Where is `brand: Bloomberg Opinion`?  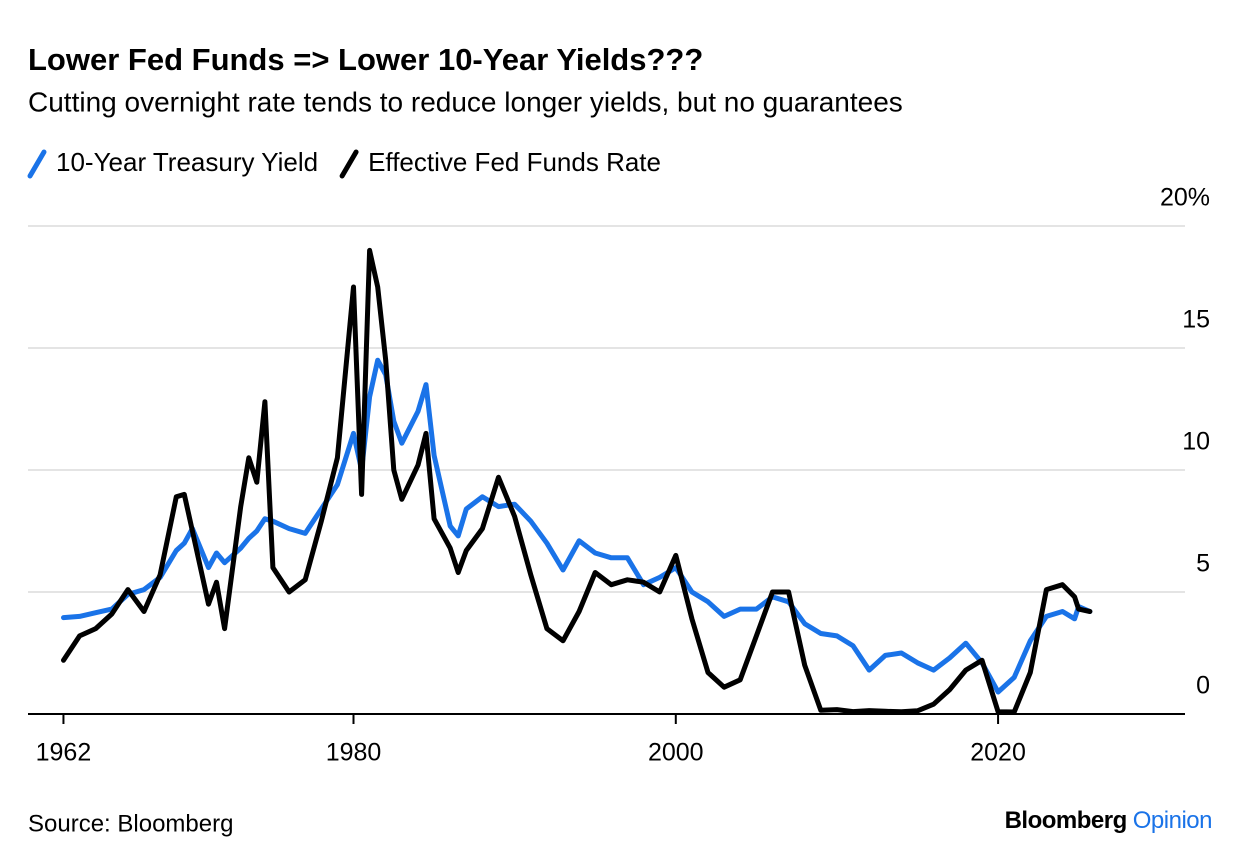
brand: Bloomberg Opinion is located at coordinates (1108, 820).